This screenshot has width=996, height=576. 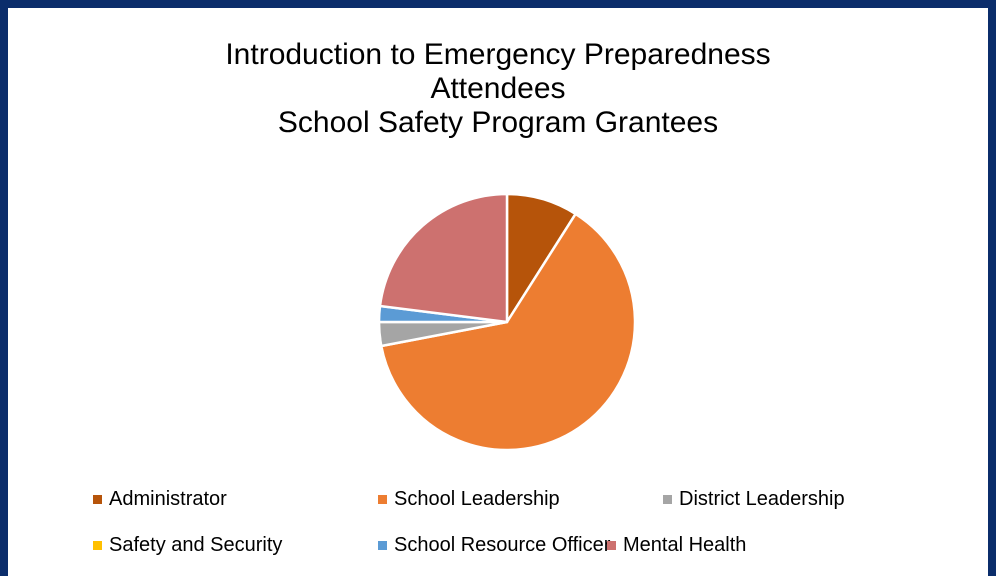 I want to click on legend-item-safety-and-security: Safety and Security, so click(x=187, y=545).